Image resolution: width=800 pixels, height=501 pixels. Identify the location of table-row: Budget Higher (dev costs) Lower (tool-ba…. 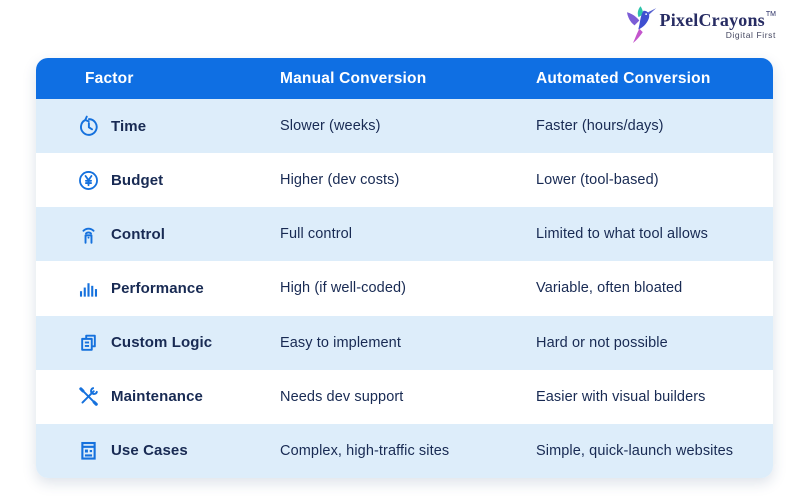
(404, 180).